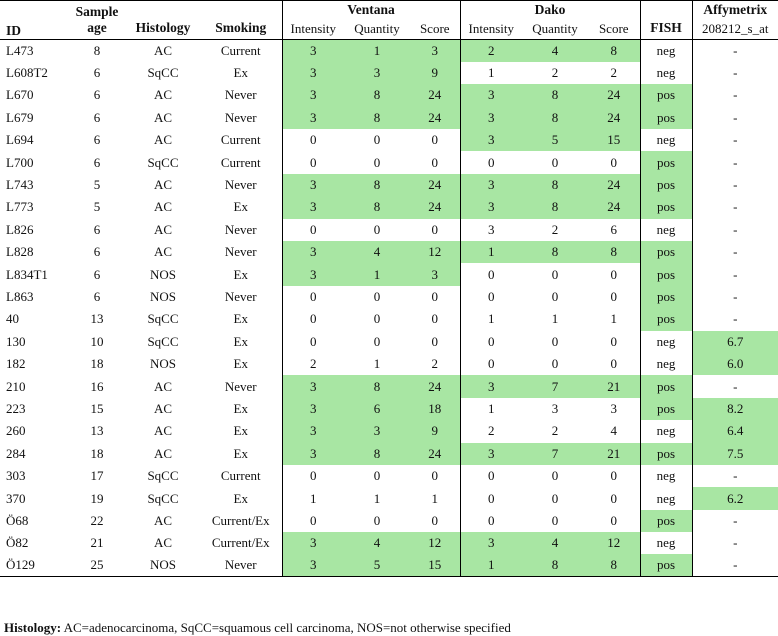 The image size is (778, 636). Describe the element at coordinates (17, 520) in the screenshot. I see `cell-id: Ö68` at that location.